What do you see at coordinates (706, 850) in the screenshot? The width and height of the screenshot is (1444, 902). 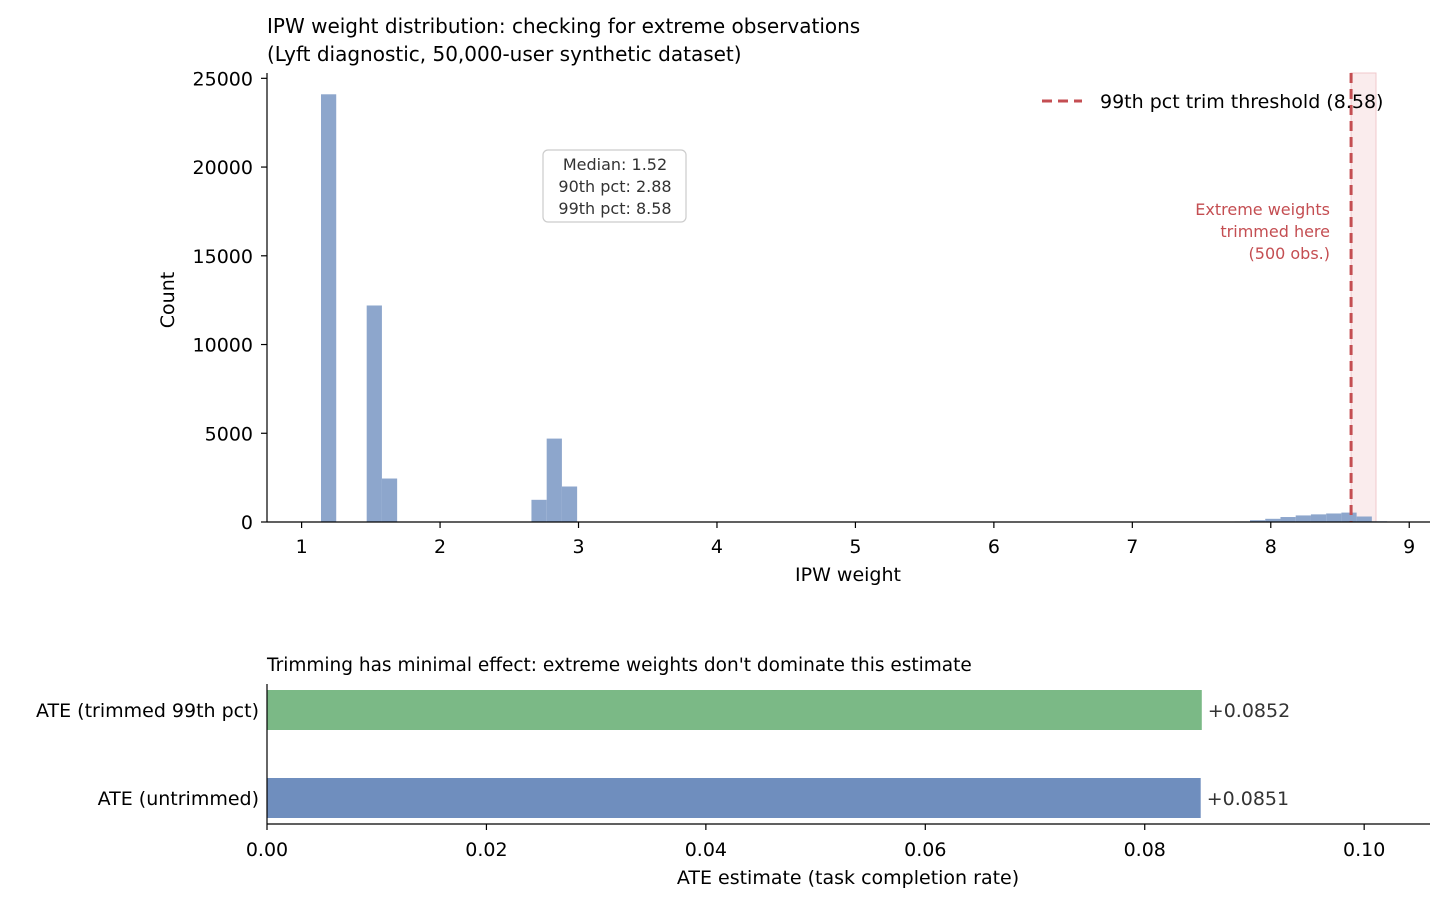 I see `ate-x-tick-label: 0.04` at bounding box center [706, 850].